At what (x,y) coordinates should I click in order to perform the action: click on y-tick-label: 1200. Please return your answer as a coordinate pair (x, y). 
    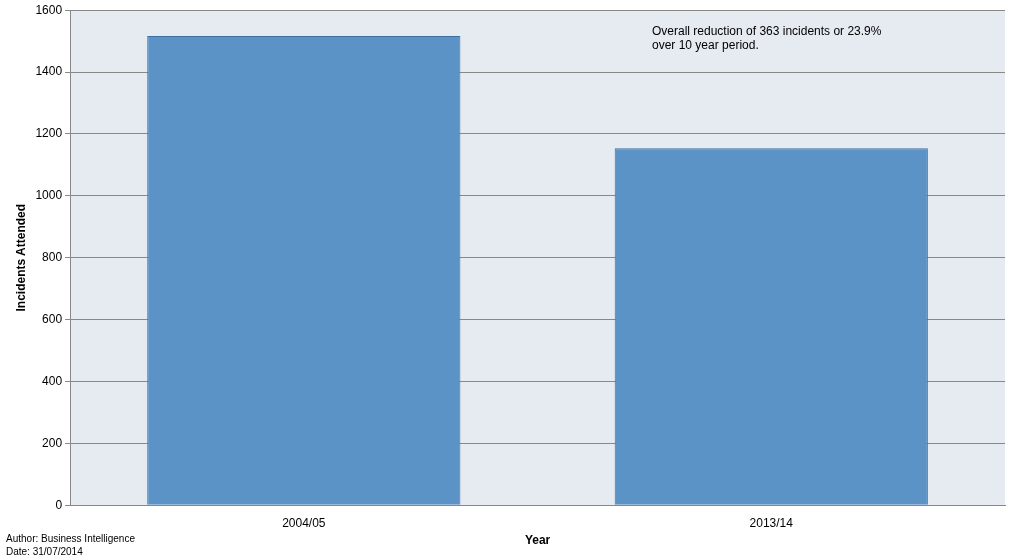
    Looking at the image, I should click on (49, 133).